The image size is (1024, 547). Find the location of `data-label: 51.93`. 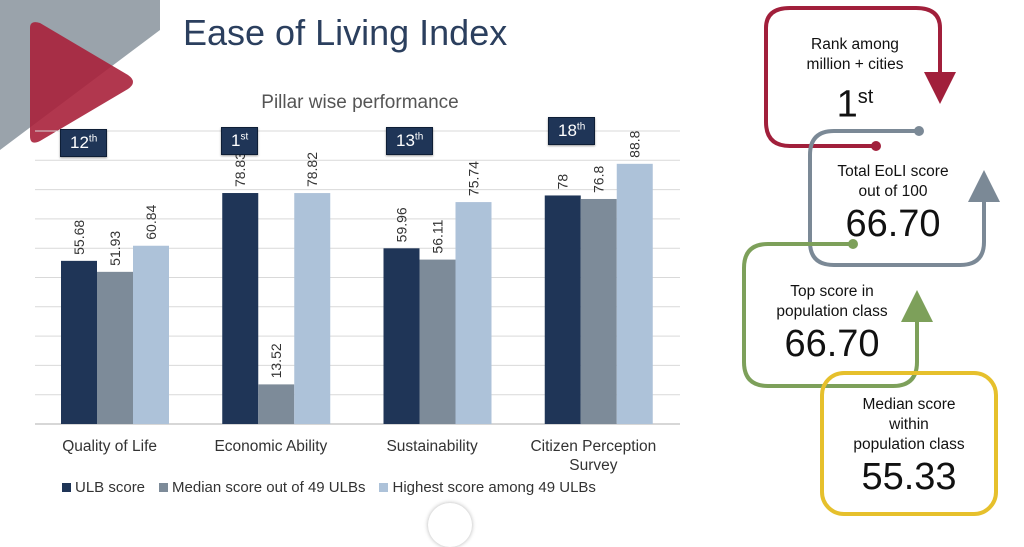

data-label: 51.93 is located at coordinates (115, 248).